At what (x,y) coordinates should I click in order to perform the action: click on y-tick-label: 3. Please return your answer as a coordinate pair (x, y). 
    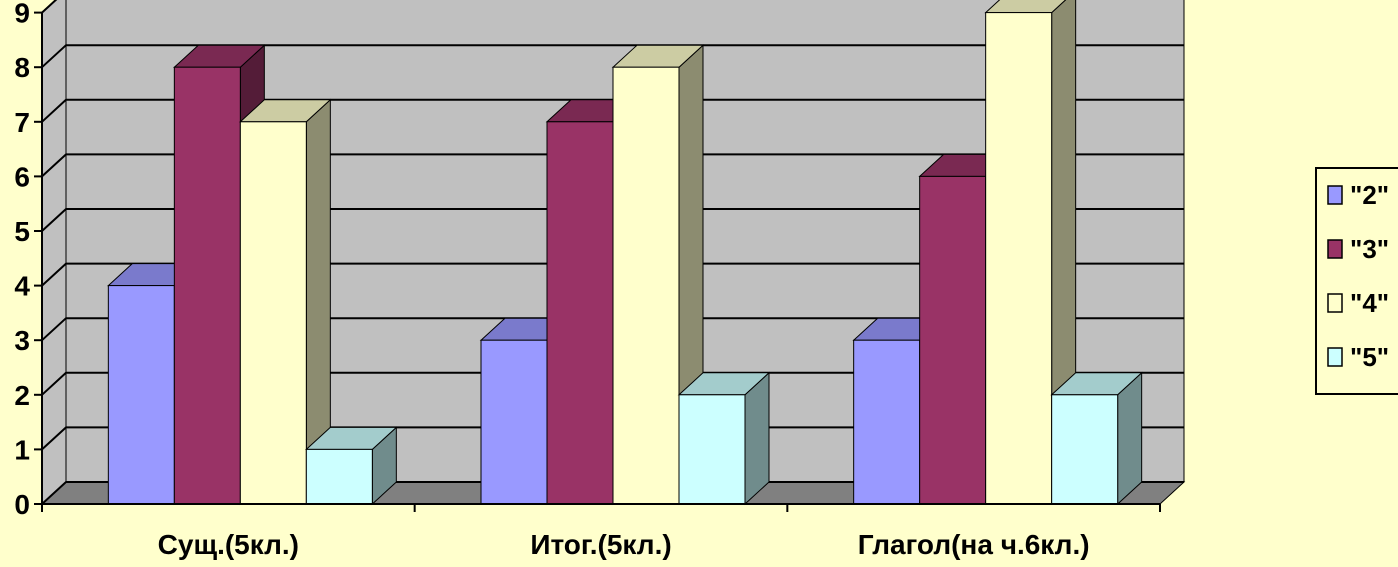
    Looking at the image, I should click on (22, 340).